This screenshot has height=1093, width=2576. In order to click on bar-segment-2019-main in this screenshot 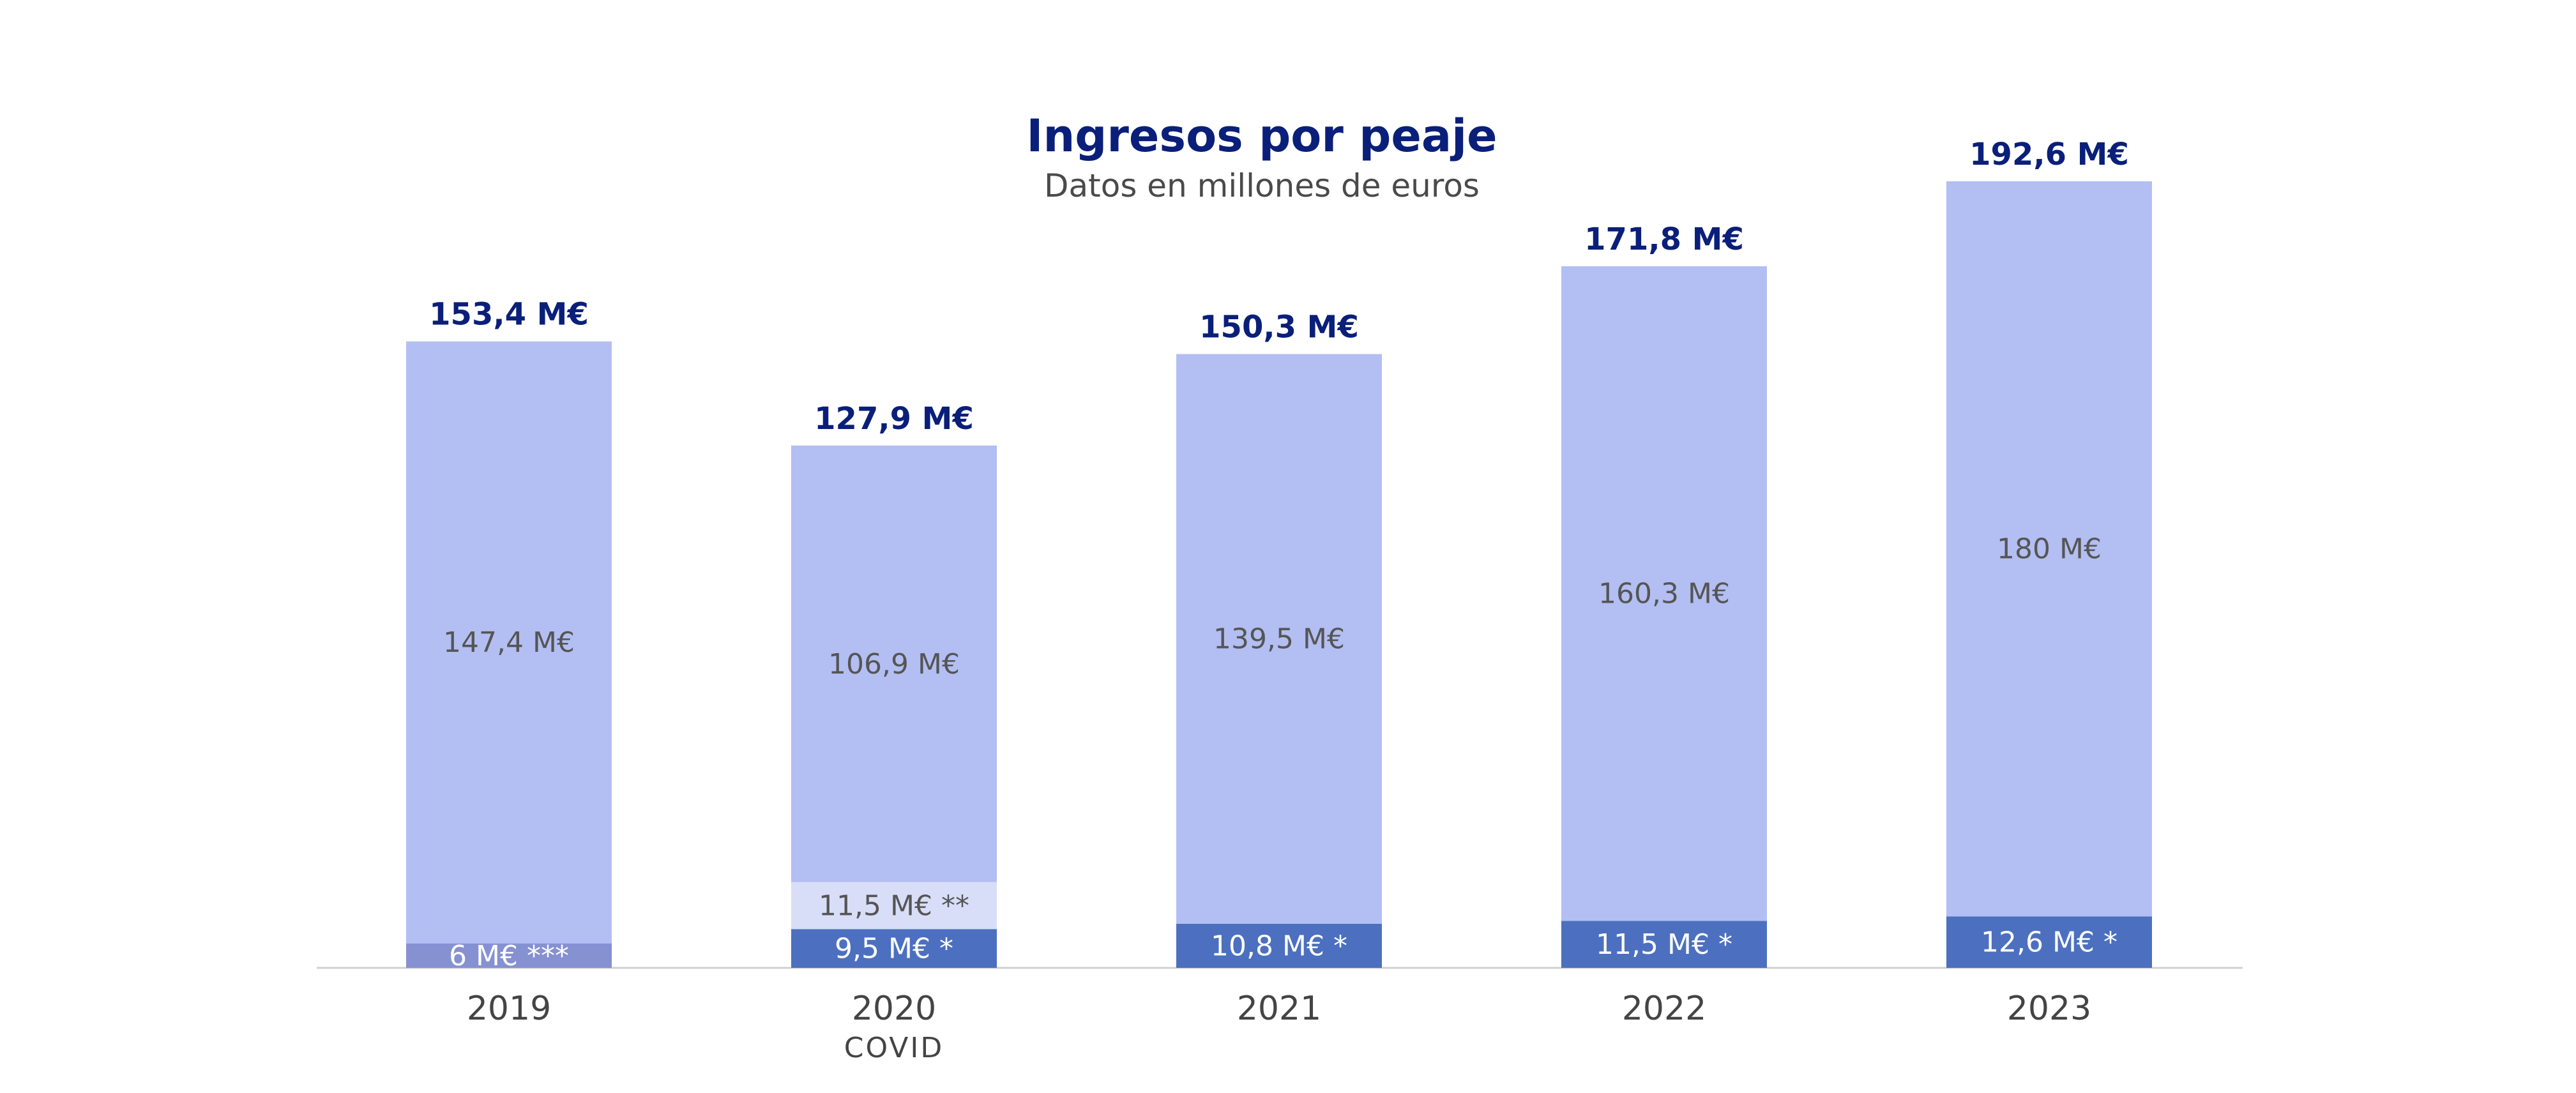, I will do `click(509, 642)`.